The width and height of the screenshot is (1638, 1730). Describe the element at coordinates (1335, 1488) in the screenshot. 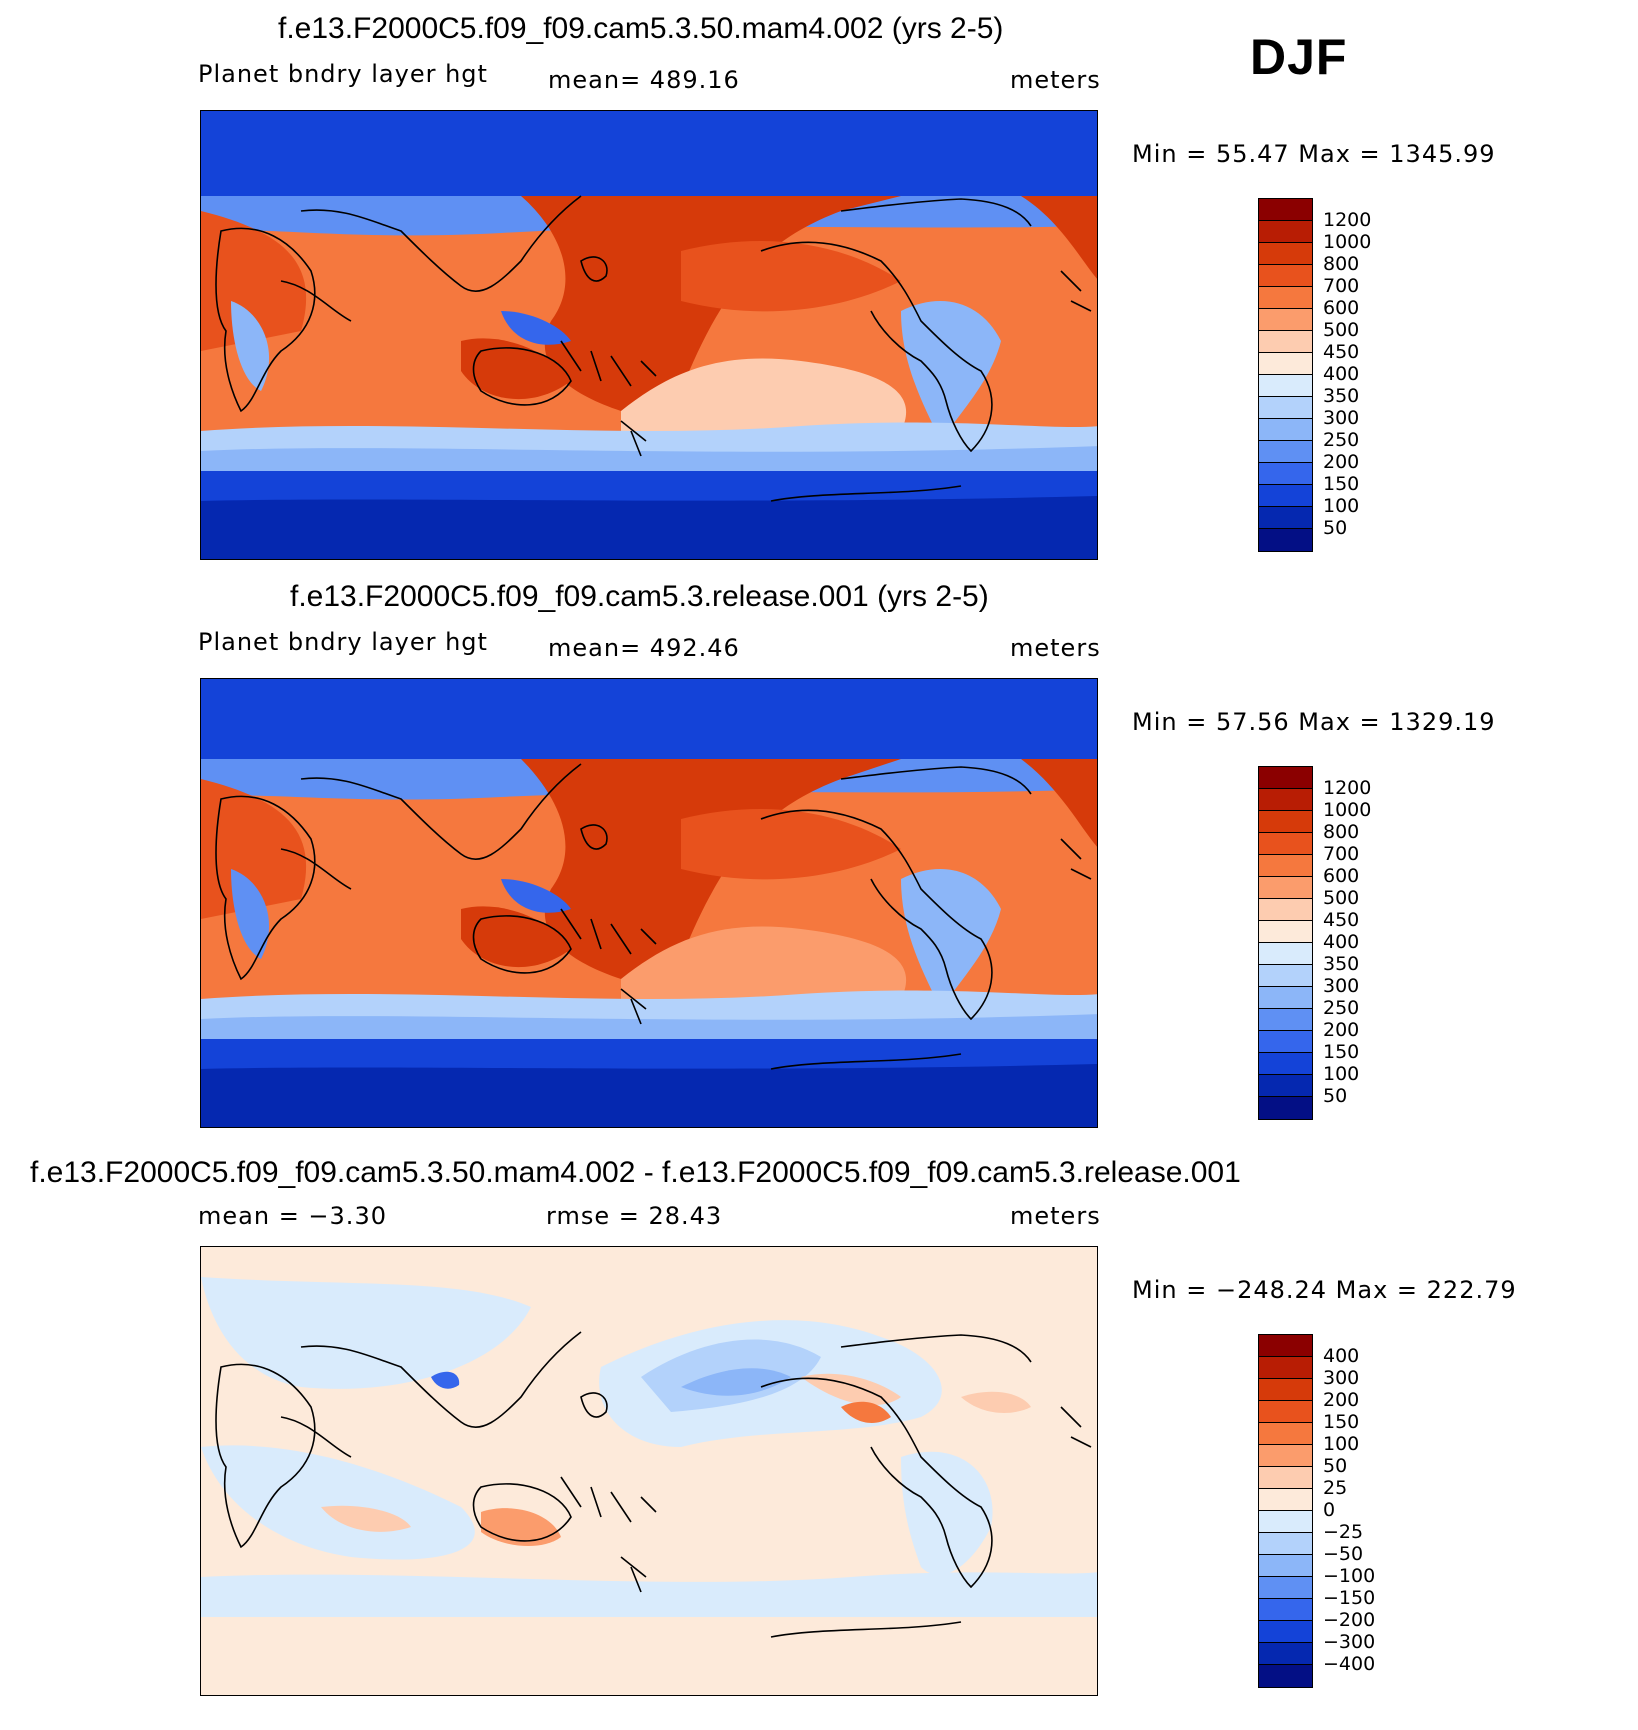

I see `colorbar-tick-label: 25` at that location.